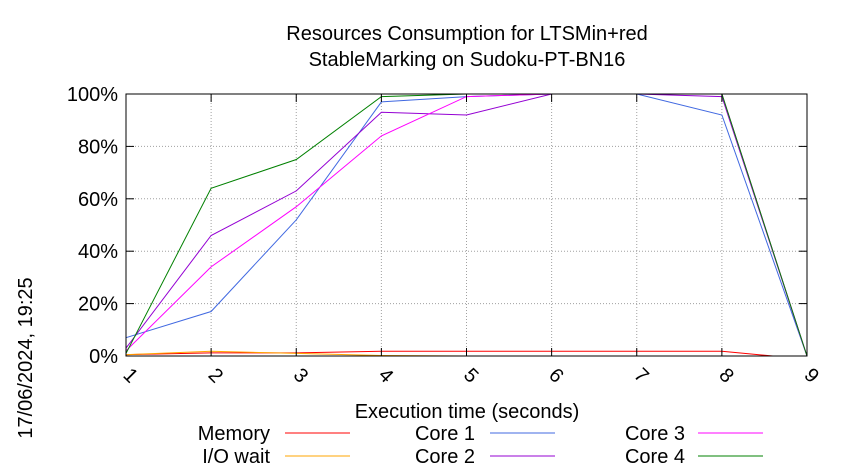 The height and width of the screenshot is (475, 850). What do you see at coordinates (98, 252) in the screenshot?
I see `y-tick-label: 40%` at bounding box center [98, 252].